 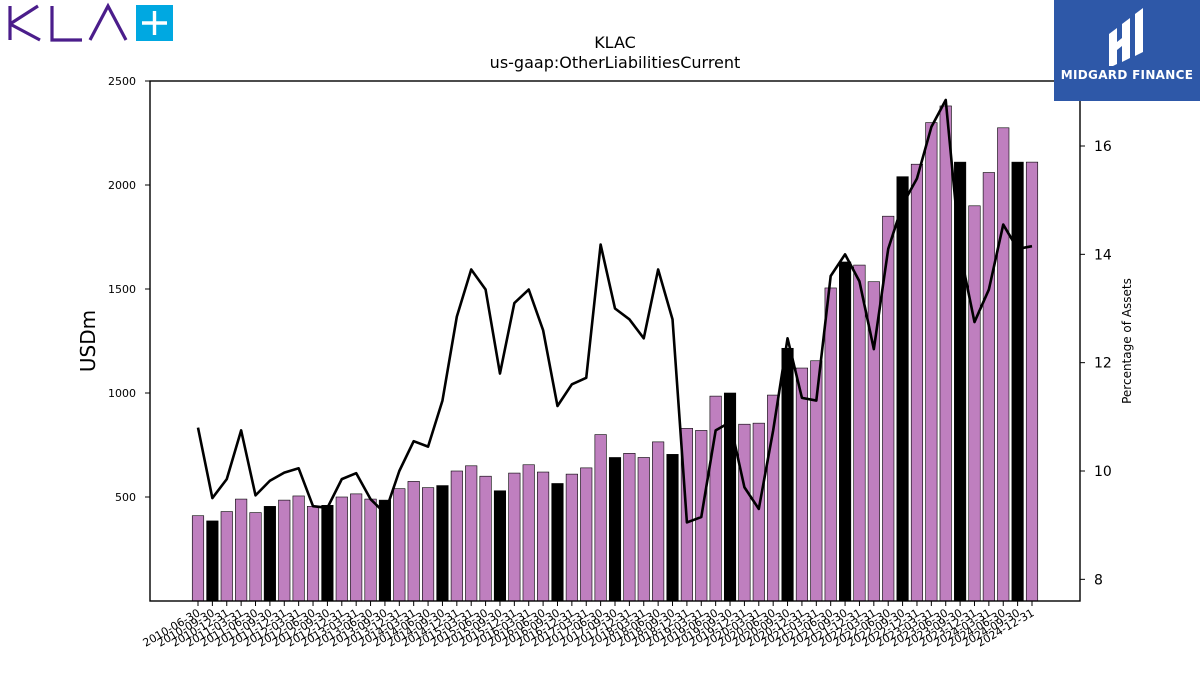 What do you see at coordinates (615, 42) in the screenshot?
I see `chart-title: KLAC` at bounding box center [615, 42].